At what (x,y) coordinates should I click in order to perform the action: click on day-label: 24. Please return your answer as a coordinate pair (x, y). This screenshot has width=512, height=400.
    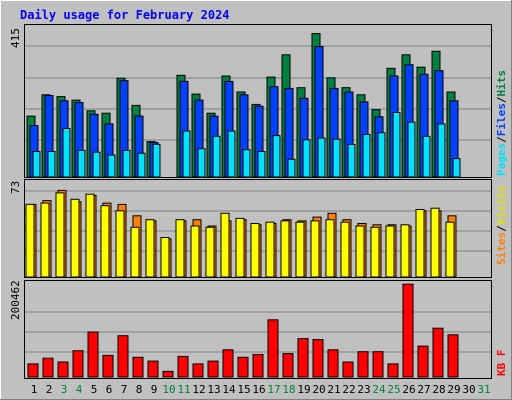
    Looking at the image, I should click on (379, 389).